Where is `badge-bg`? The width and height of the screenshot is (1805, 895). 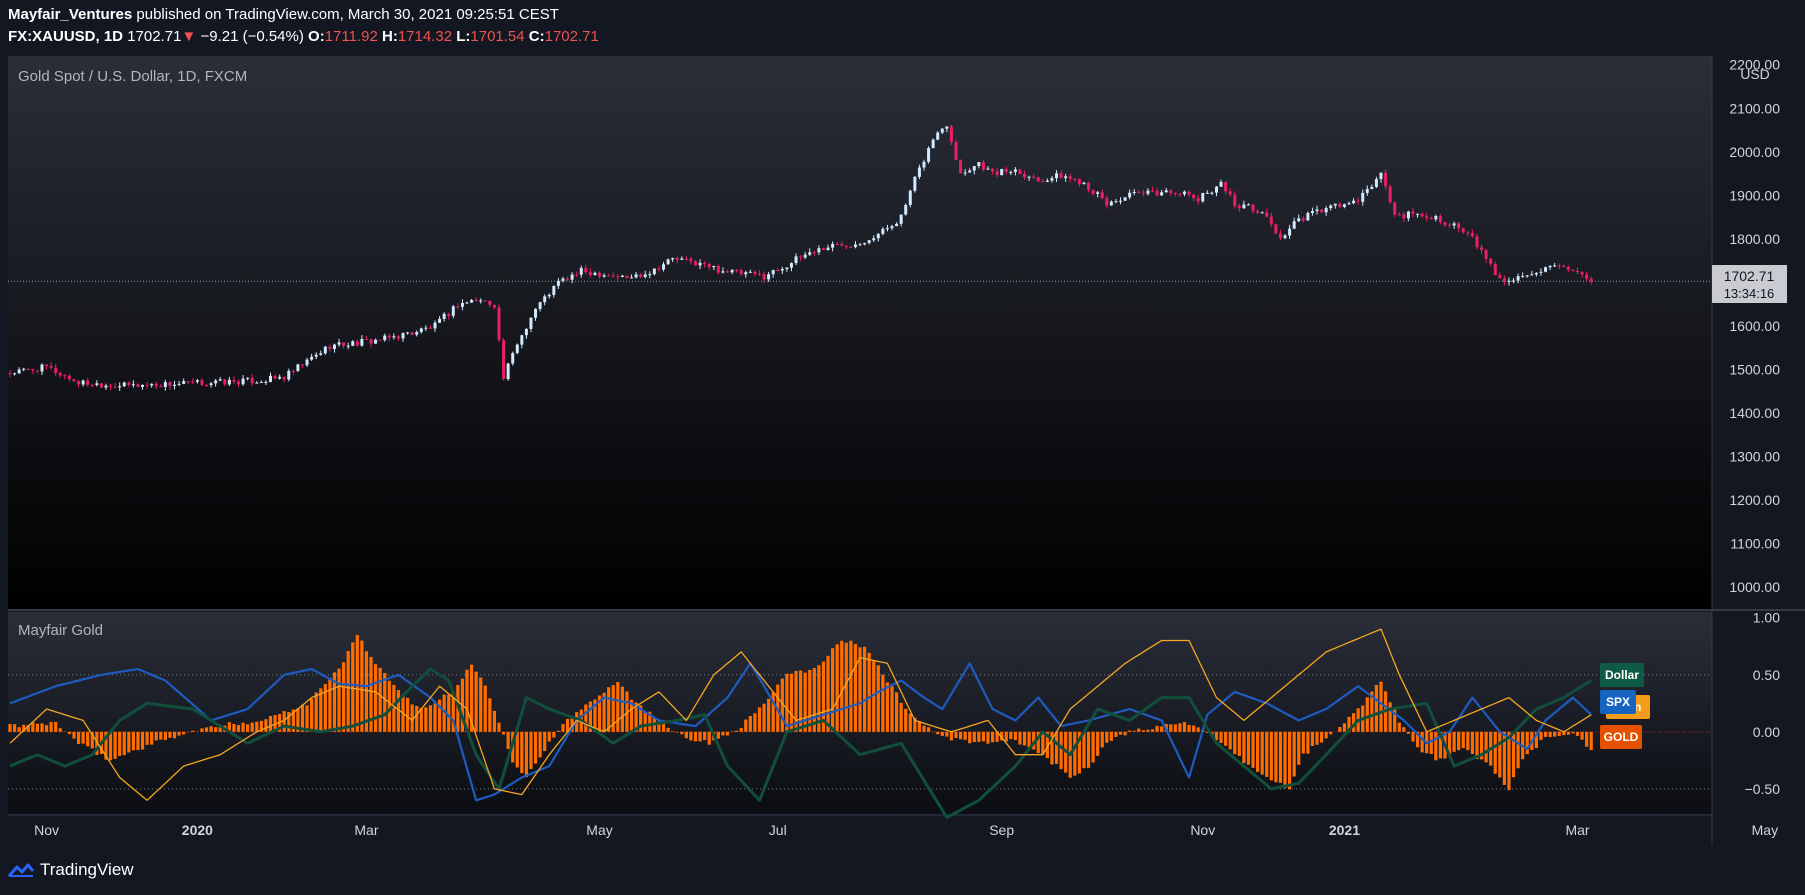 badge-bg is located at coordinates (1618, 702).